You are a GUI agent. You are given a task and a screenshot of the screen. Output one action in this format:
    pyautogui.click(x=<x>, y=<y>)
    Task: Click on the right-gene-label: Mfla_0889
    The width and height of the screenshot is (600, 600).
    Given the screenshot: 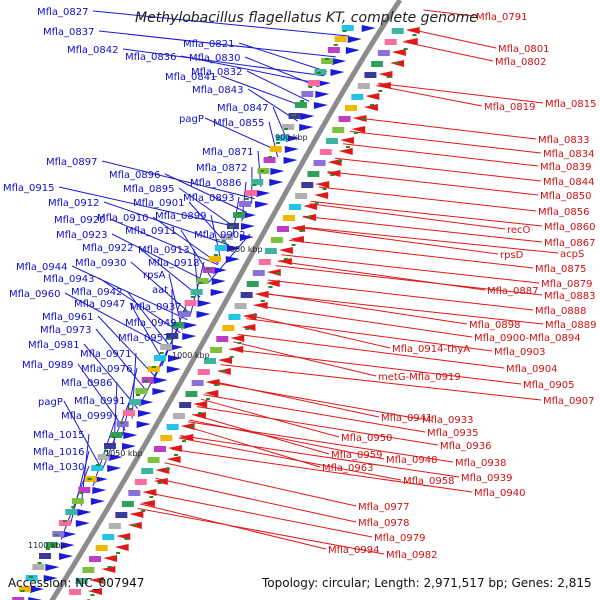 What is the action you would take?
    pyautogui.click(x=571, y=325)
    